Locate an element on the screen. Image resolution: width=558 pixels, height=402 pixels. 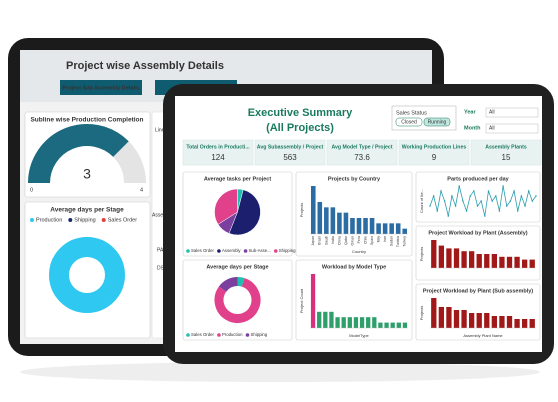
chart-title: Project Workload by Plant (Assembly) is located at coordinates (477, 233).